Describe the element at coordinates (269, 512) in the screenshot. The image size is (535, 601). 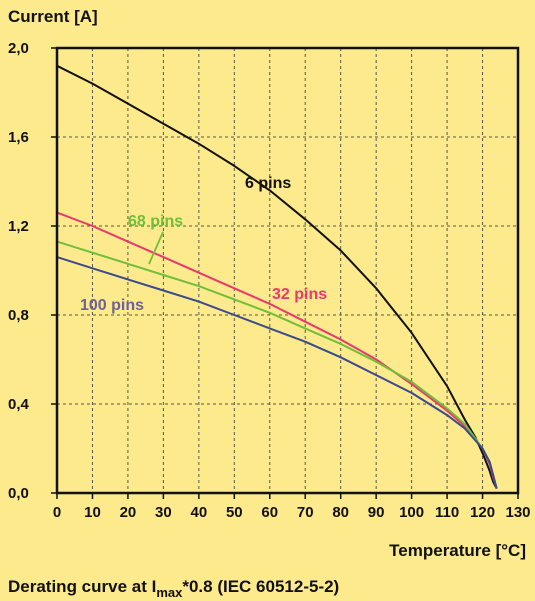
I see `x-tick-label: 60` at that location.